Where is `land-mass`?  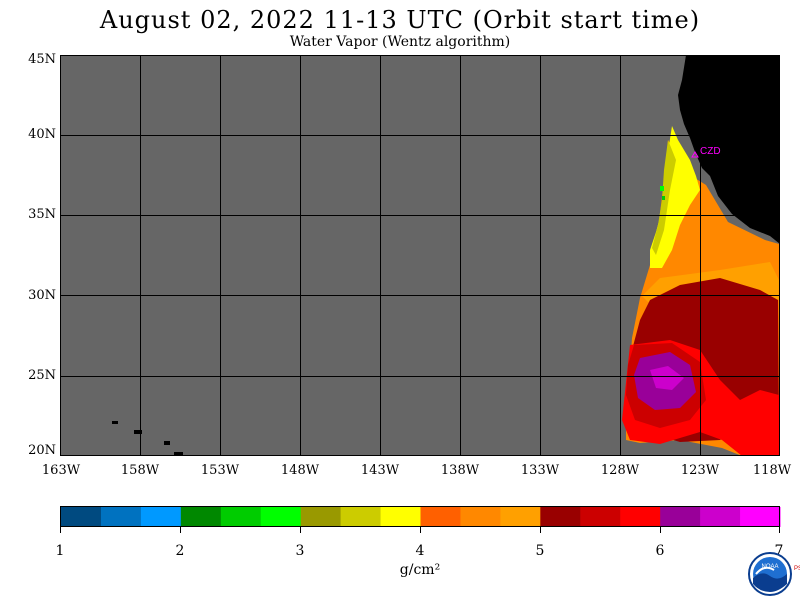 land-mass is located at coordinates (729, 149).